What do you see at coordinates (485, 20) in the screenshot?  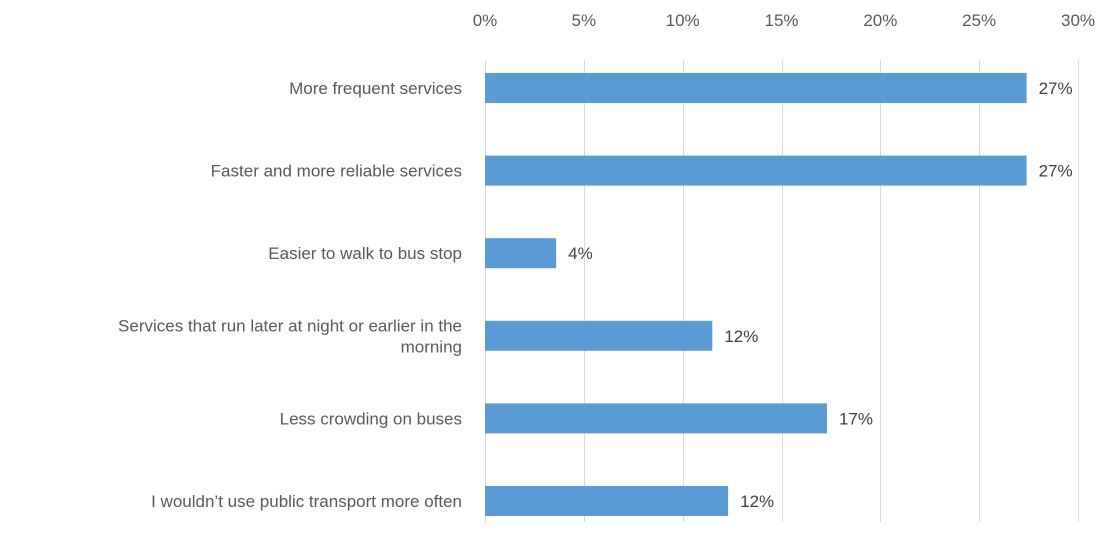 I see `x-tick-label: 0%` at bounding box center [485, 20].